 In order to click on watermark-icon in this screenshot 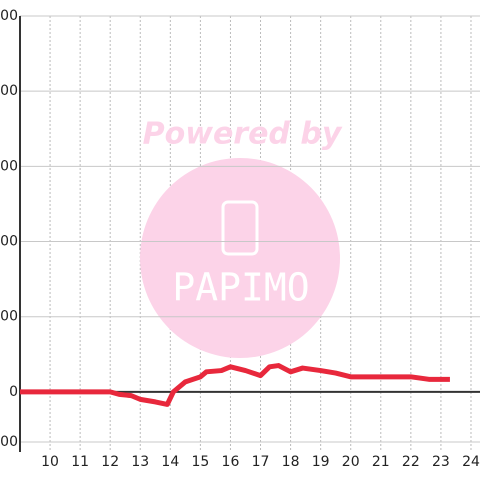, I will do `click(240, 228)`.